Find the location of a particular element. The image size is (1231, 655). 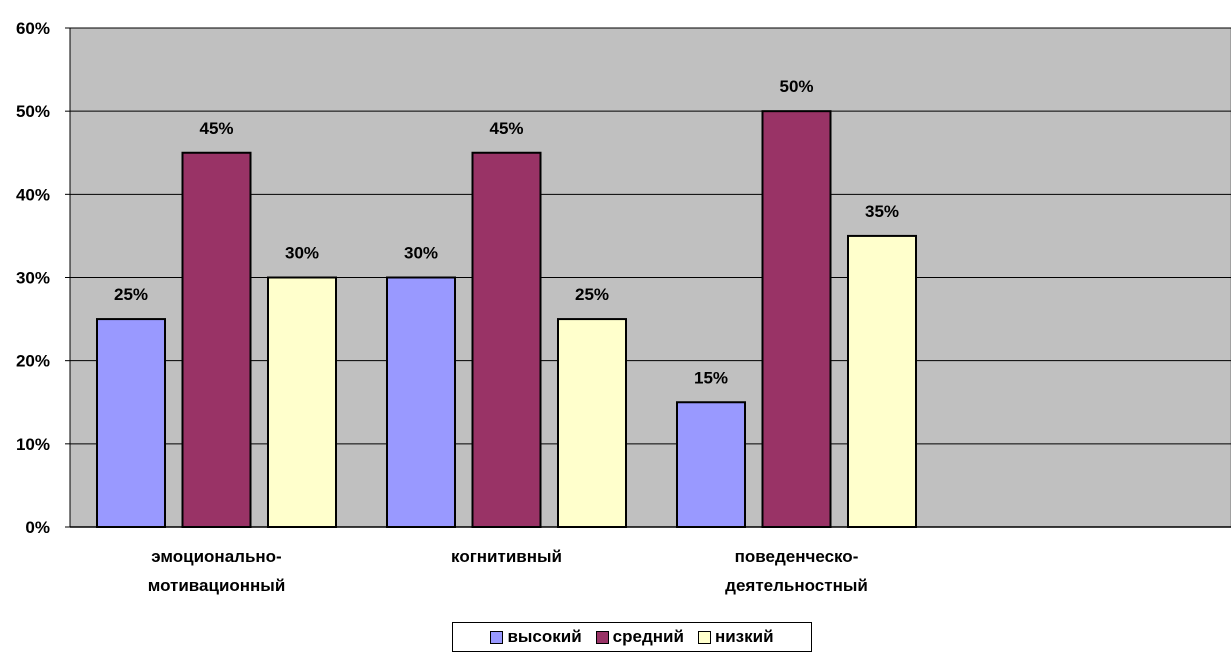

legend-label: низкий is located at coordinates (744, 636).